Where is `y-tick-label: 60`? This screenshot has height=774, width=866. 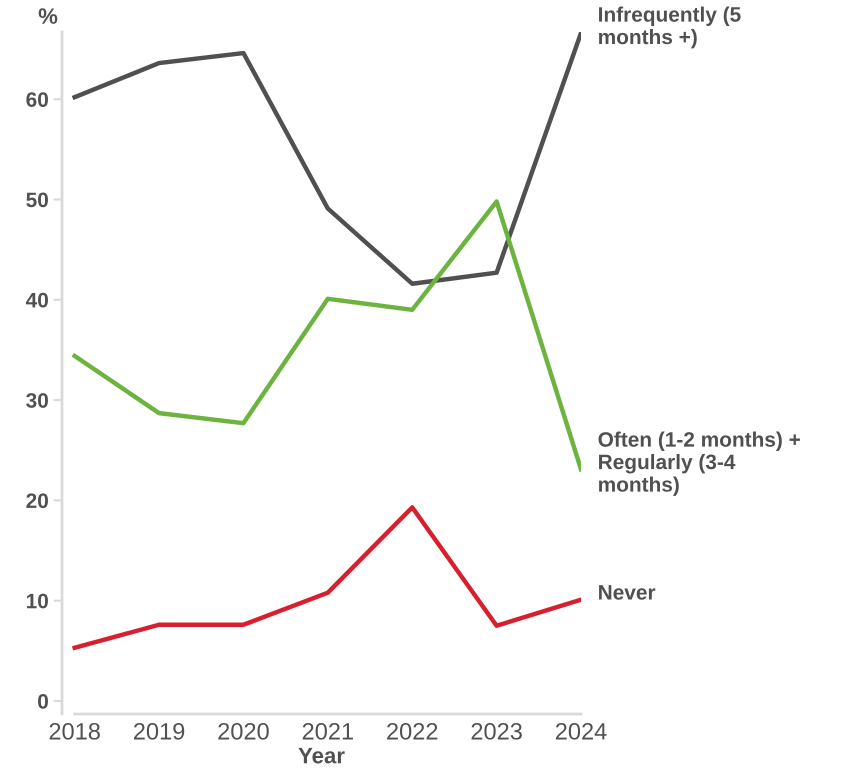 y-tick-label: 60 is located at coordinates (37, 99).